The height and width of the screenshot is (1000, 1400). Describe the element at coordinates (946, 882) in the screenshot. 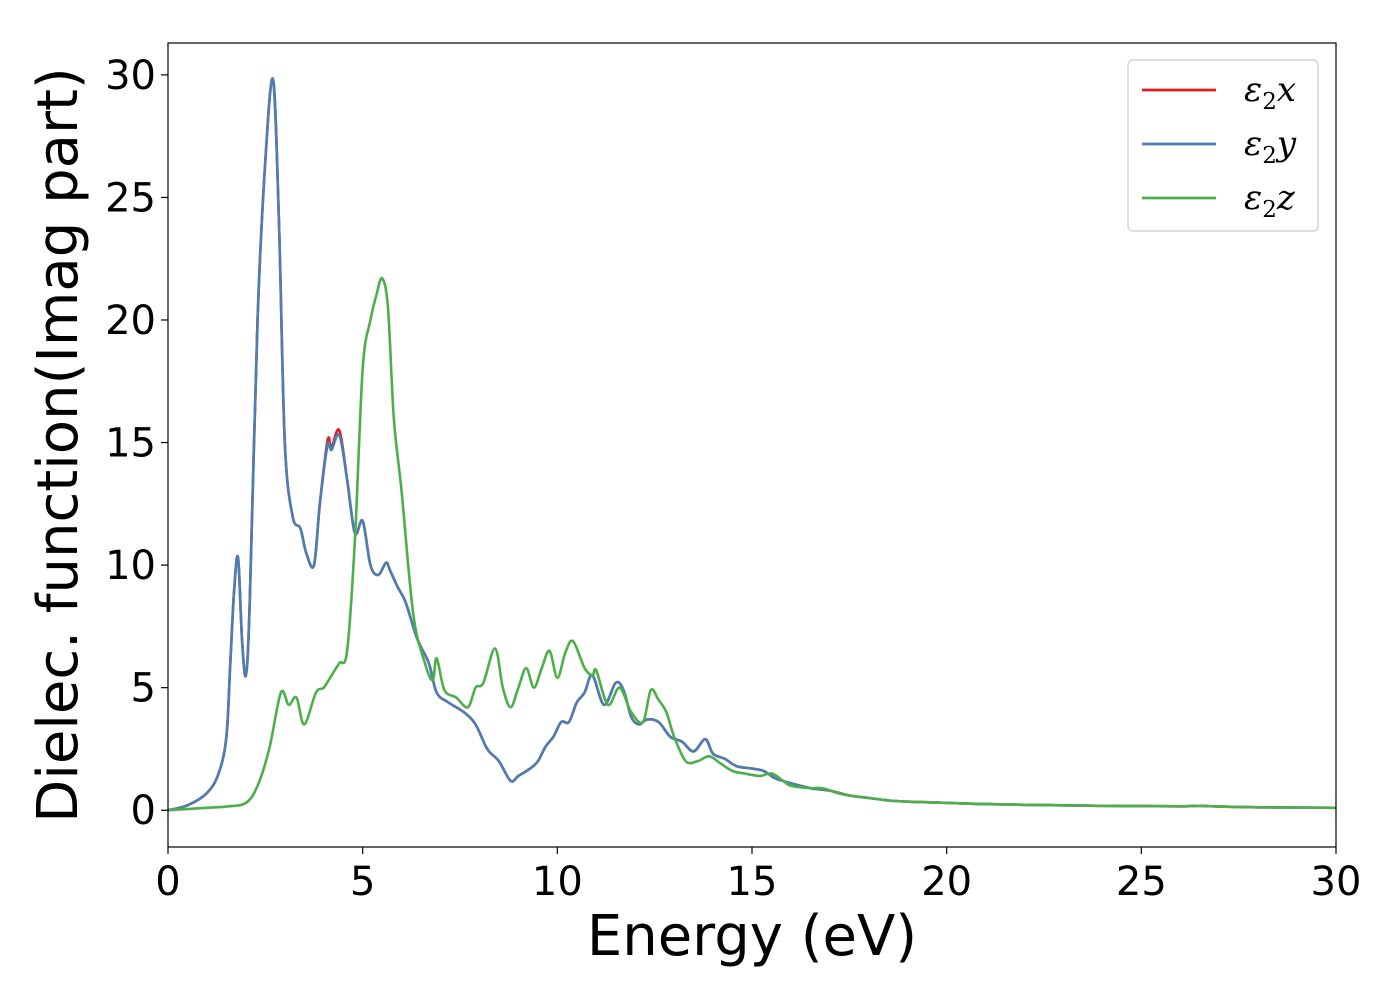

I see `x-tick-label: 20` at that location.